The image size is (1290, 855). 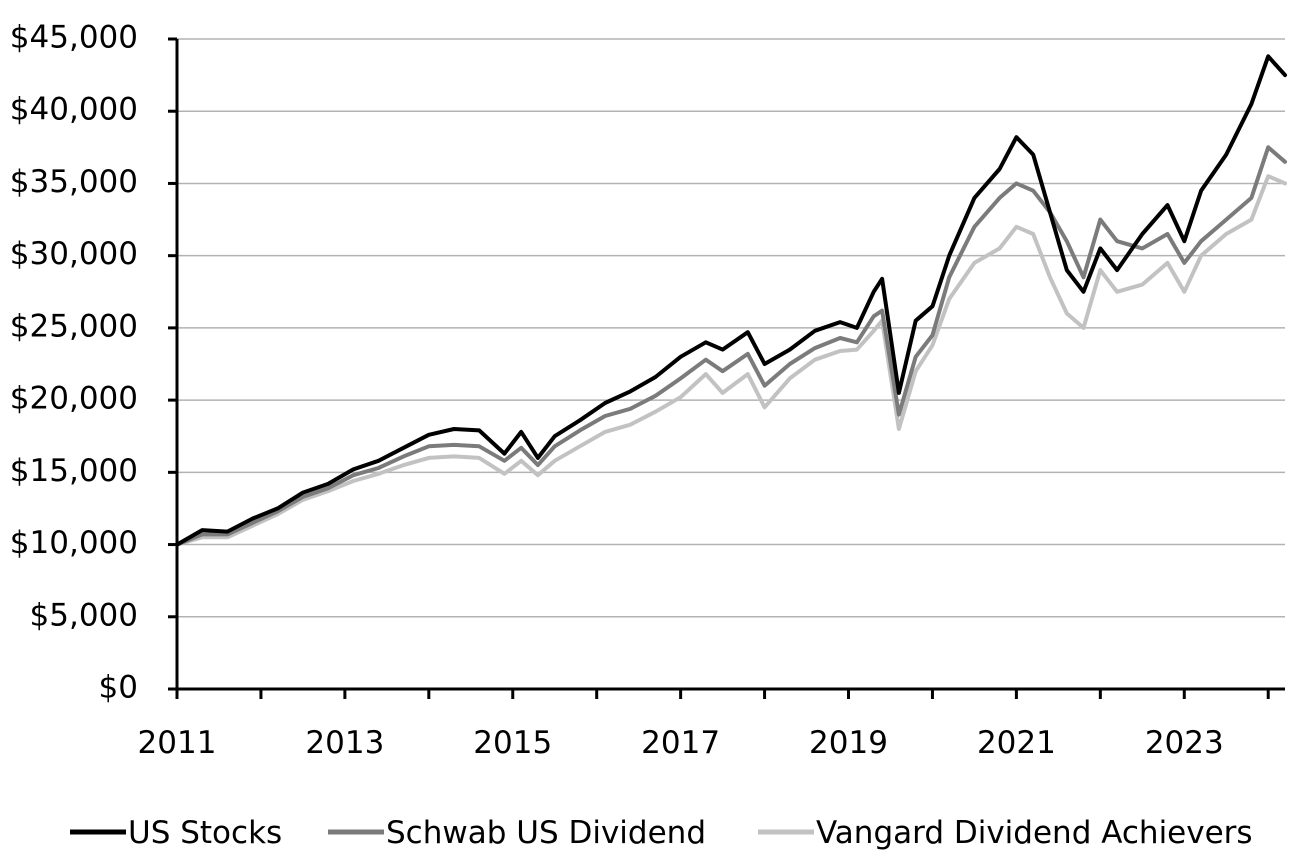 I want to click on x-tick-label: 2019, so click(x=848, y=743).